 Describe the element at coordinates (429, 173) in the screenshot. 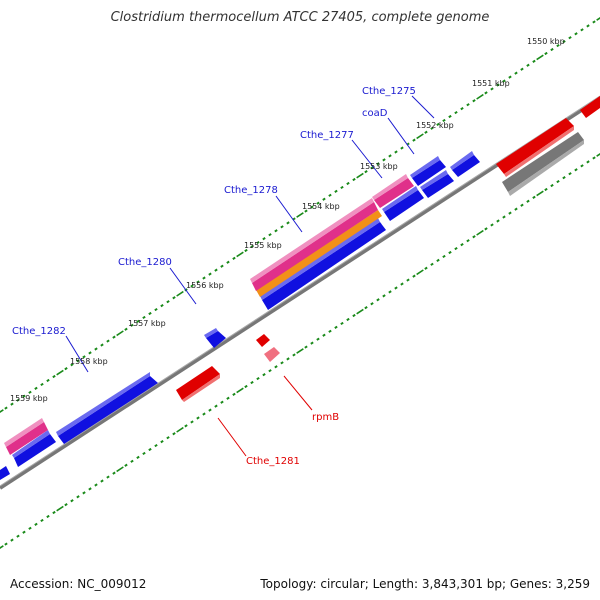

I see `gene-coad-arrow` at that location.